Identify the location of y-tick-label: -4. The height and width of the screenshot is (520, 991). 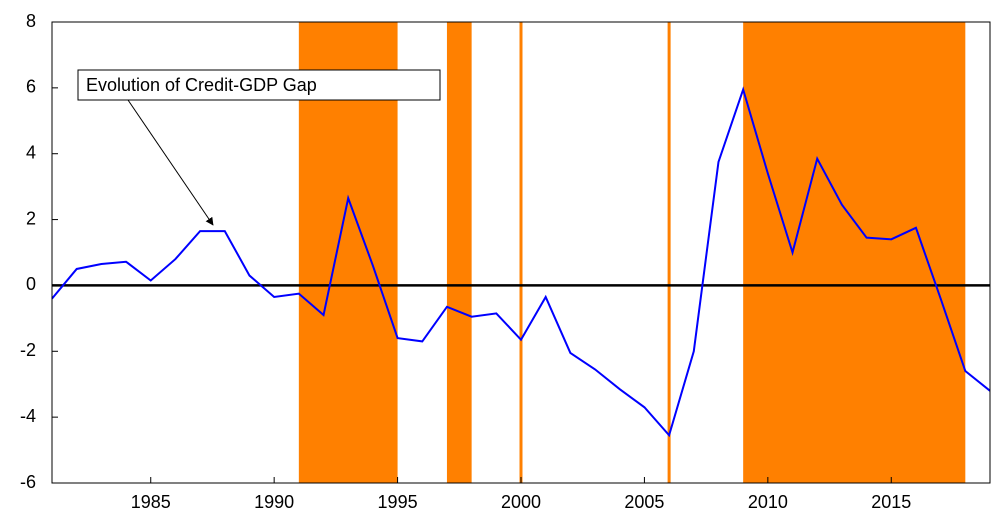
(28, 416).